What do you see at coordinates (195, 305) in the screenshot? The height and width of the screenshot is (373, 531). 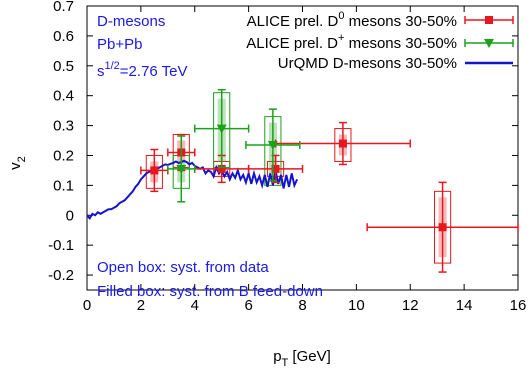 I see `x-tick-label: 4` at bounding box center [195, 305].